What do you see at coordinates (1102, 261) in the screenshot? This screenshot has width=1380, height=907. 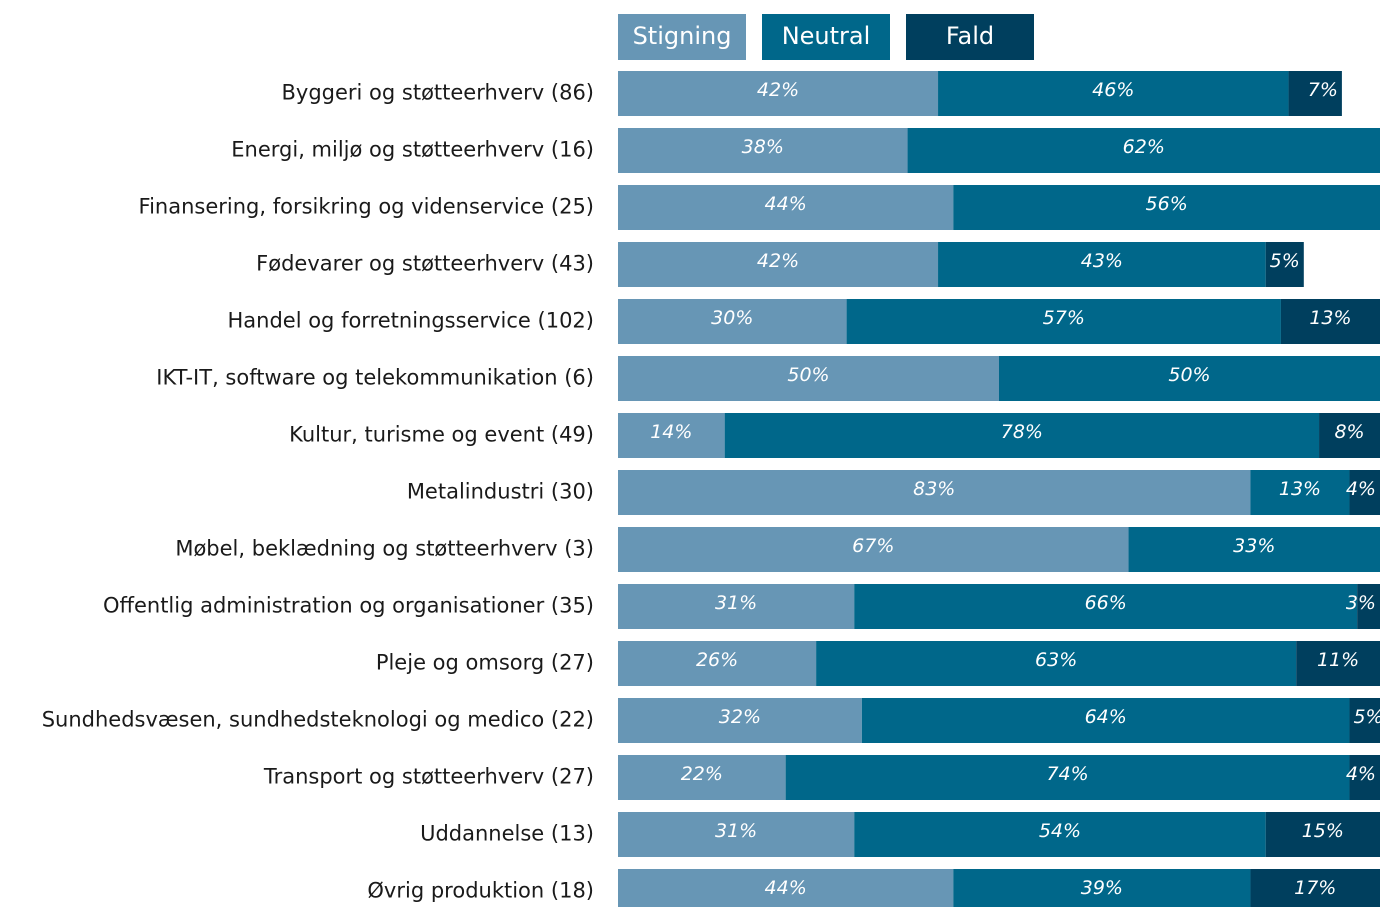 I see `value-label: 43%` at bounding box center [1102, 261].